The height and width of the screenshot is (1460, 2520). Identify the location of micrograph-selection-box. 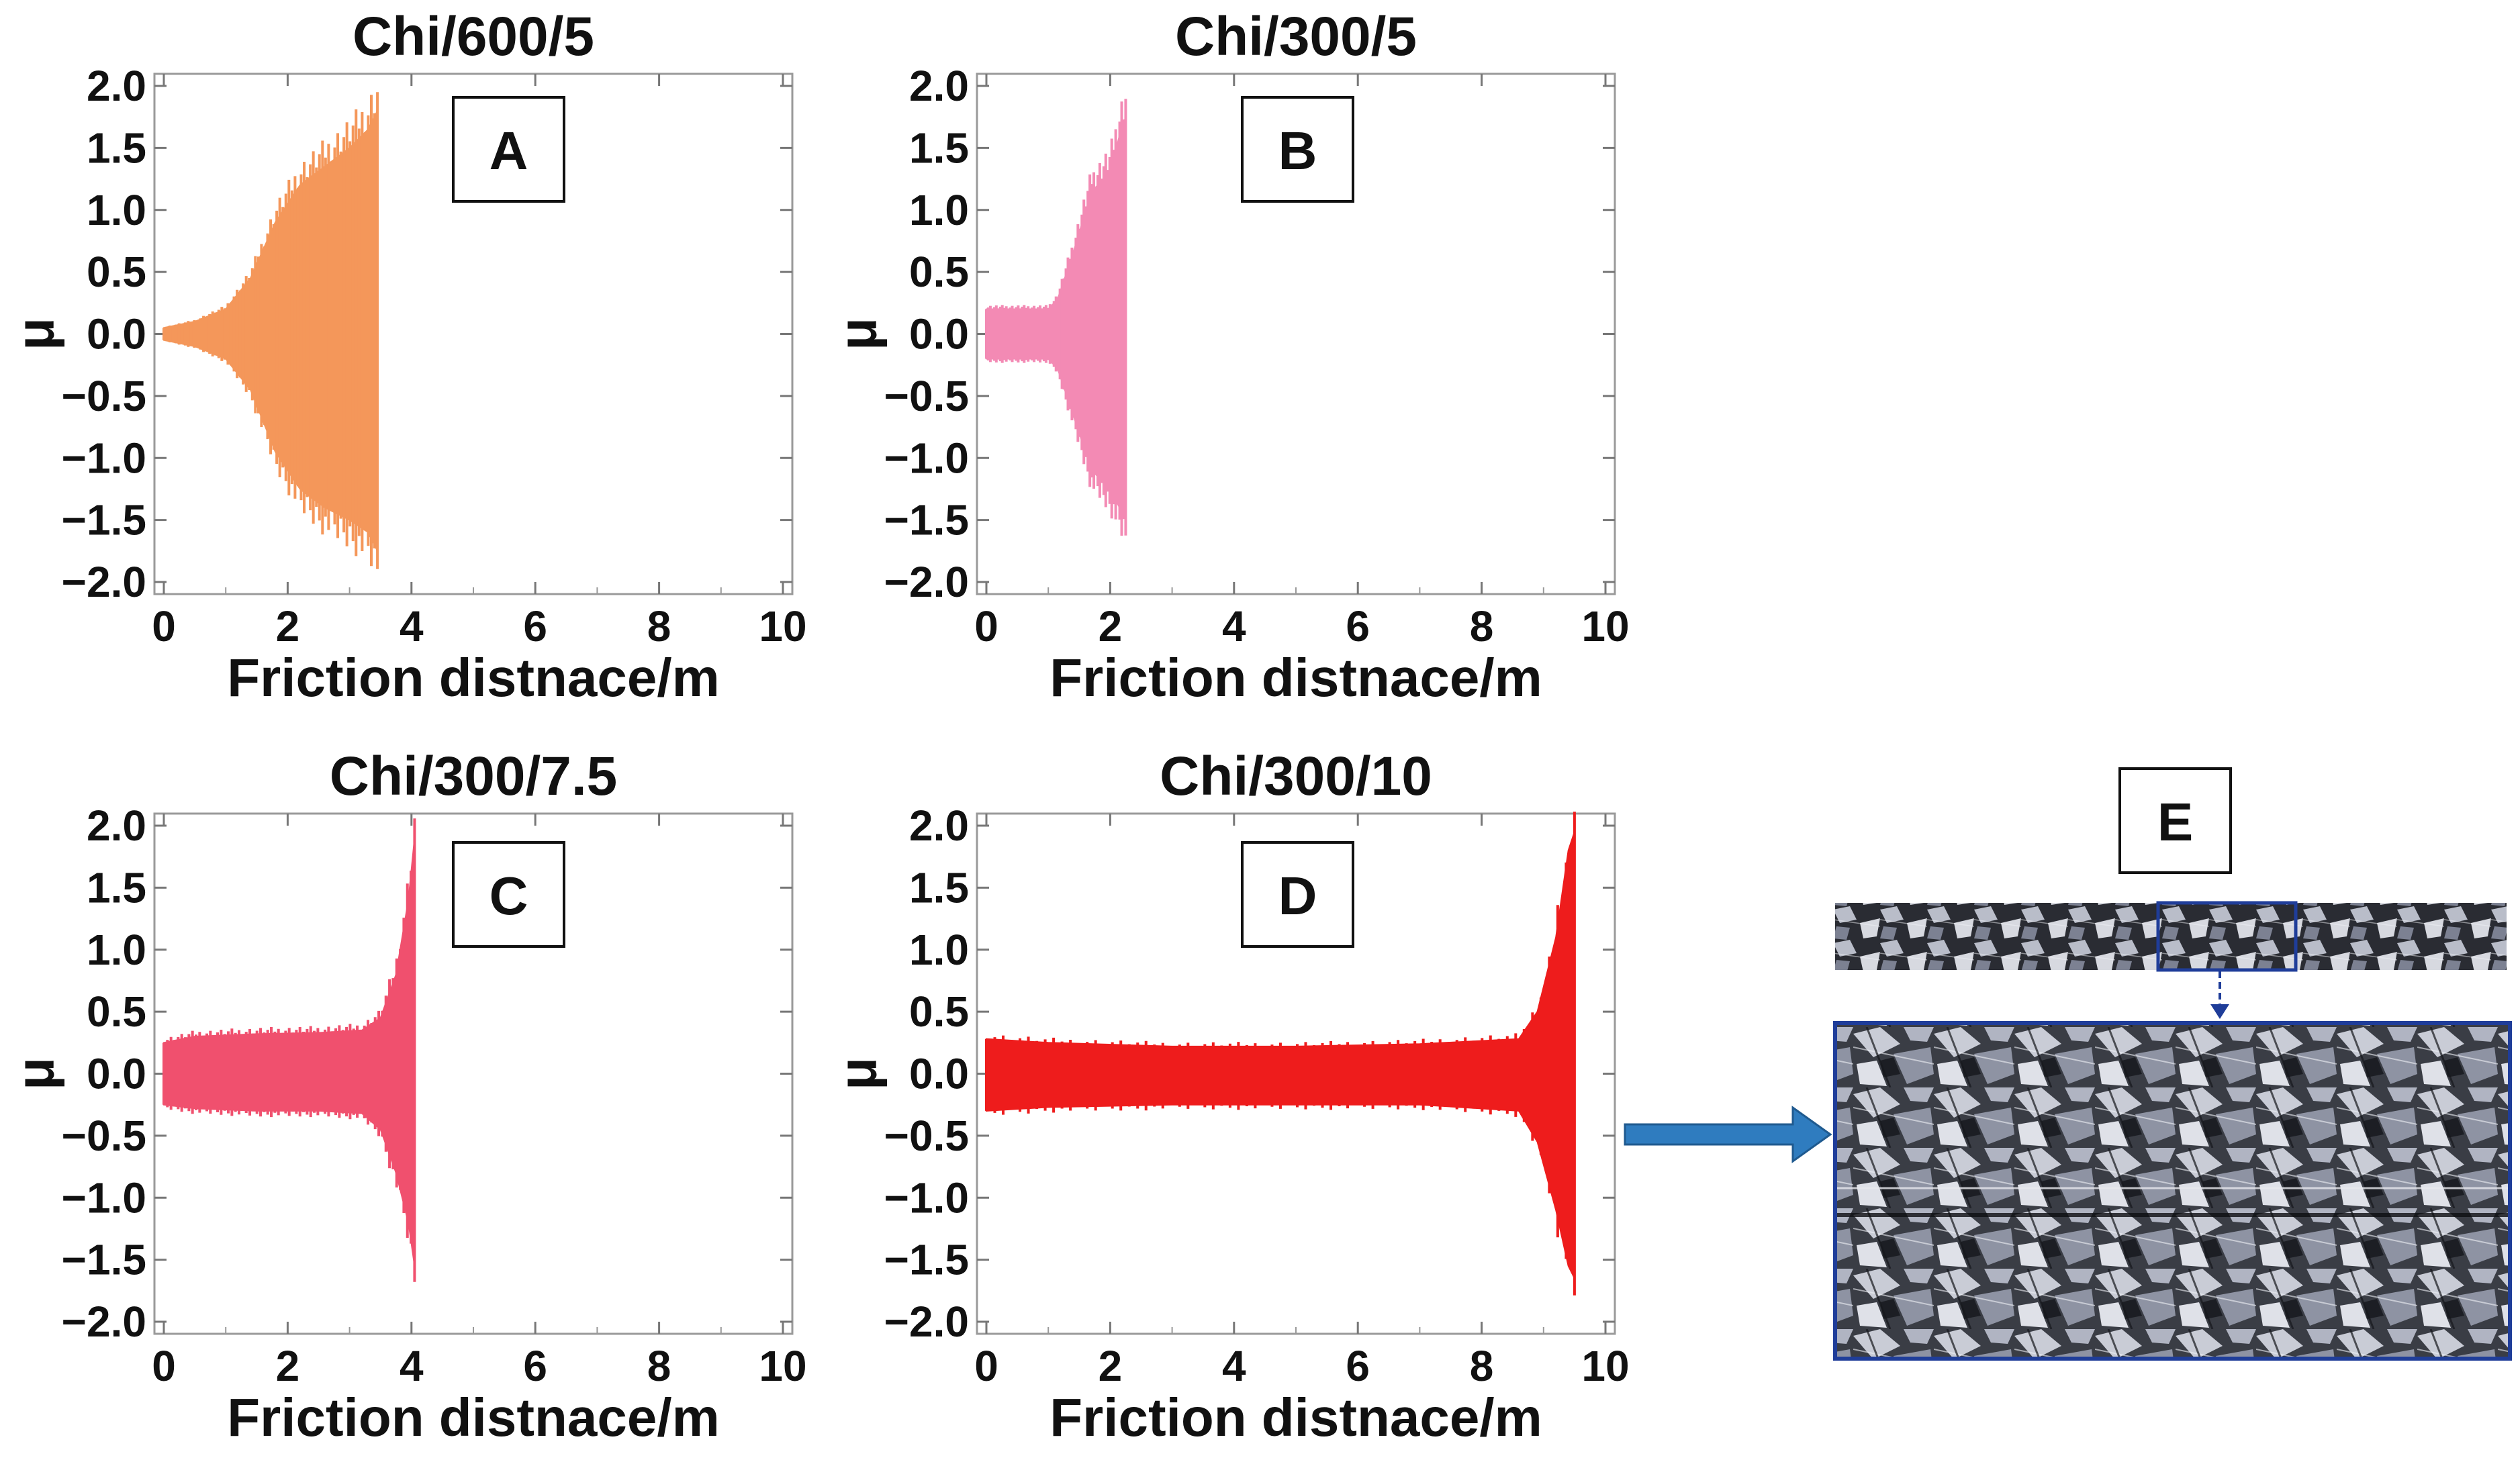
(2227, 937).